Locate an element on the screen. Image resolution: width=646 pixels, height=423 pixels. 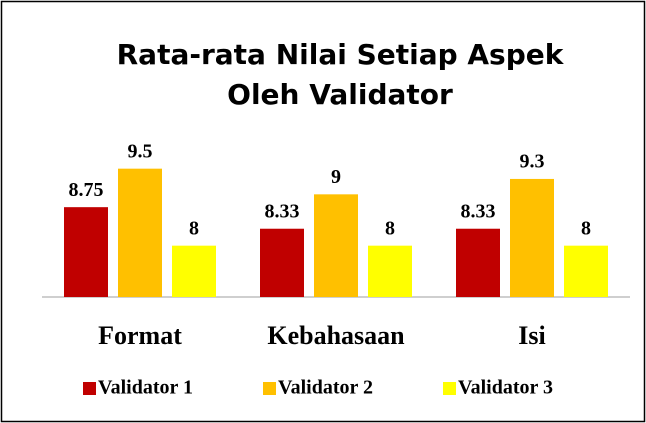
legend-label: Validator 3 is located at coordinates (505, 388).